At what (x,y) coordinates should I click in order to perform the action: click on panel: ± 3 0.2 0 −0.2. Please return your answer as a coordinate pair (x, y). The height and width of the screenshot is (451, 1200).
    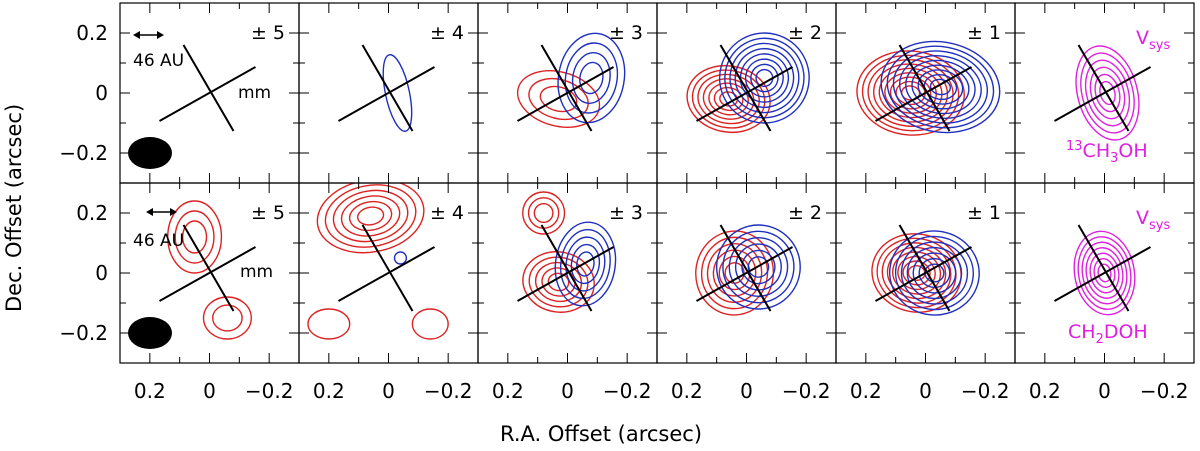
    Looking at the image, I should click on (567, 292).